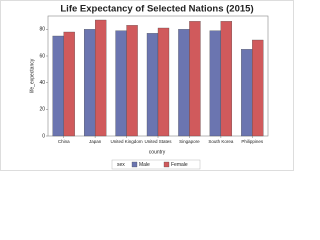 The height and width of the screenshot is (240, 320). I want to click on legend, so click(156, 164).